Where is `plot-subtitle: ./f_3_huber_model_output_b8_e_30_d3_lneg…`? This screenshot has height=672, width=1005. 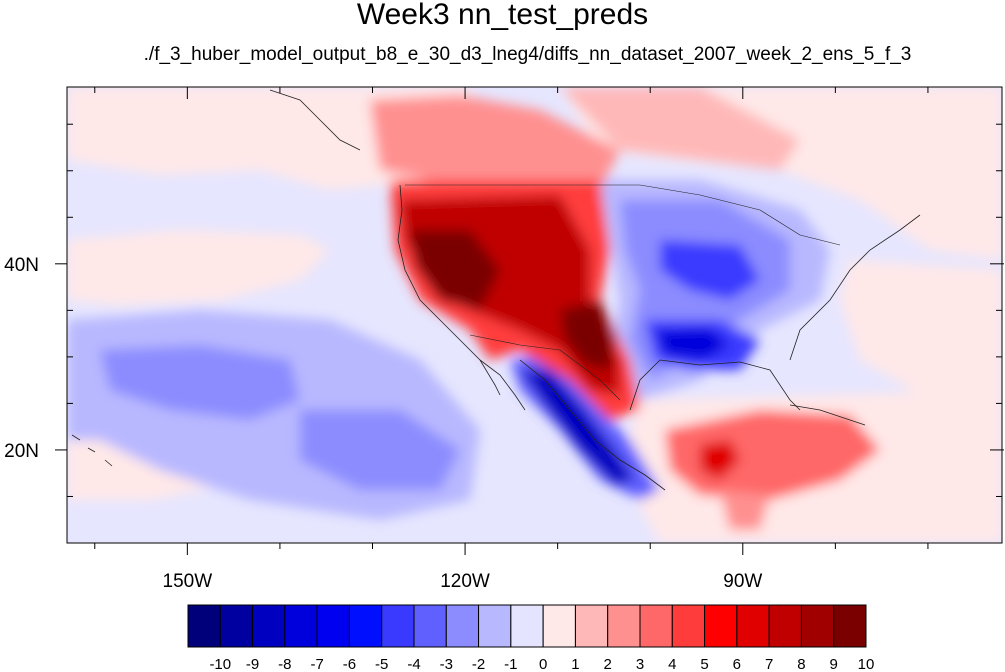 plot-subtitle: ./f_3_huber_model_output_b8_e_30_d3_lneg… is located at coordinates (527, 54).